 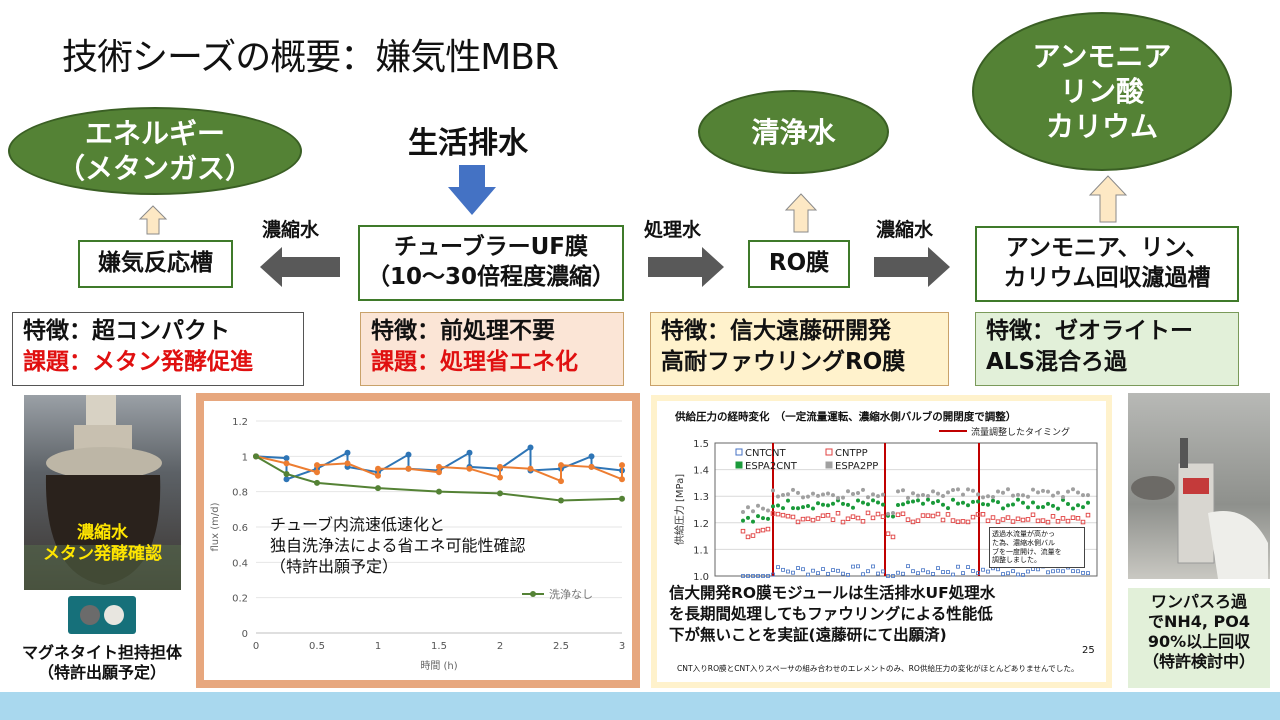 I want to click on legend-series-label: CNTPP, so click(x=851, y=453).